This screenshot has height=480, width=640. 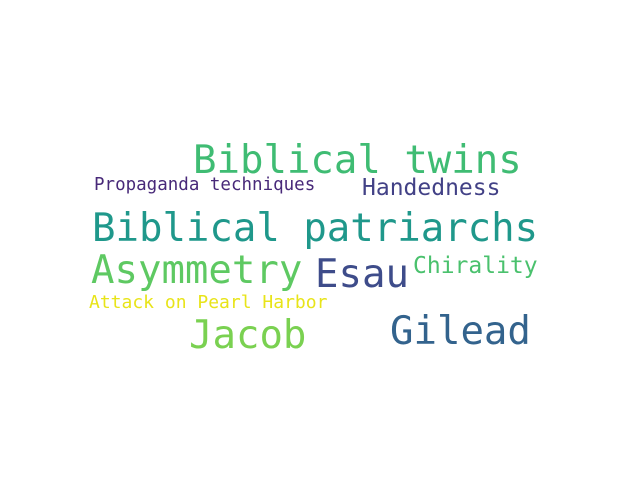 What do you see at coordinates (197, 270) in the screenshot?
I see `word-asymmetry: Asymmetry` at bounding box center [197, 270].